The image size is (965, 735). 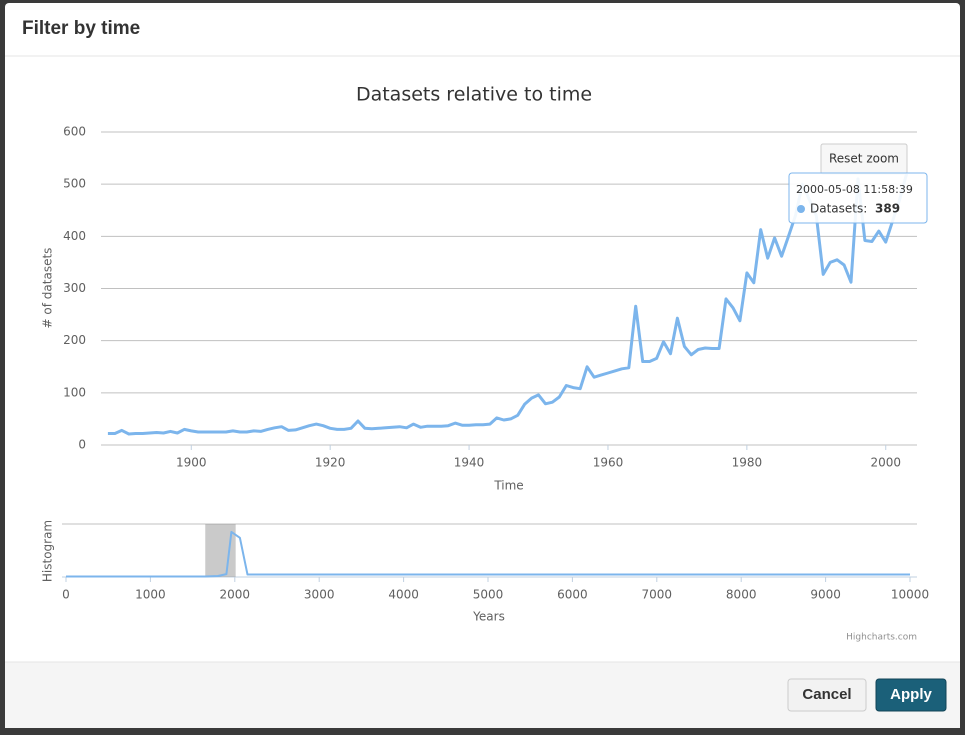 I want to click on x-tick-label: 1920, so click(x=330, y=463).